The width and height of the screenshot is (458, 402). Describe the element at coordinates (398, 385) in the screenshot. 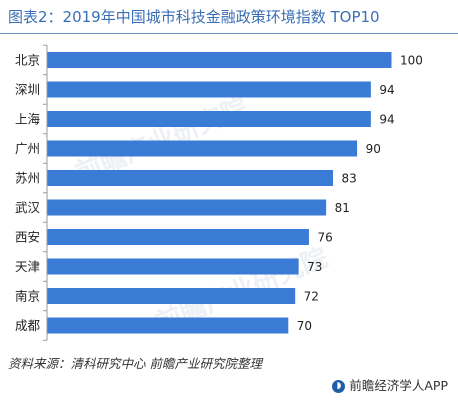

I see `brand-name: 前瞻经济学人APP` at that location.